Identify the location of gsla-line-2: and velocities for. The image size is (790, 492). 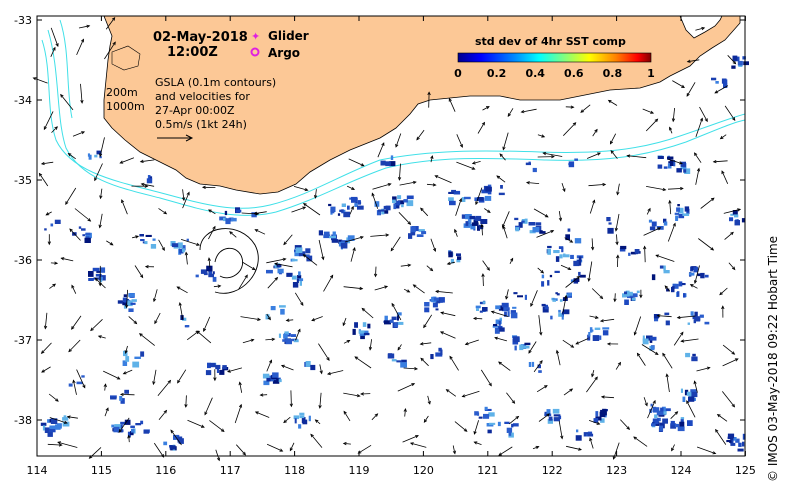
(202, 96).